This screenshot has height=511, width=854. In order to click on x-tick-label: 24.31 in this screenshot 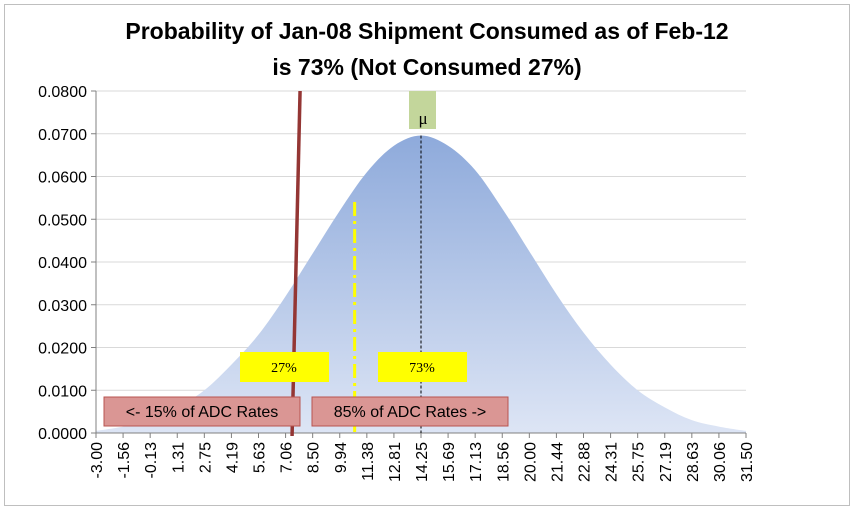, I will do `click(612, 462)`.